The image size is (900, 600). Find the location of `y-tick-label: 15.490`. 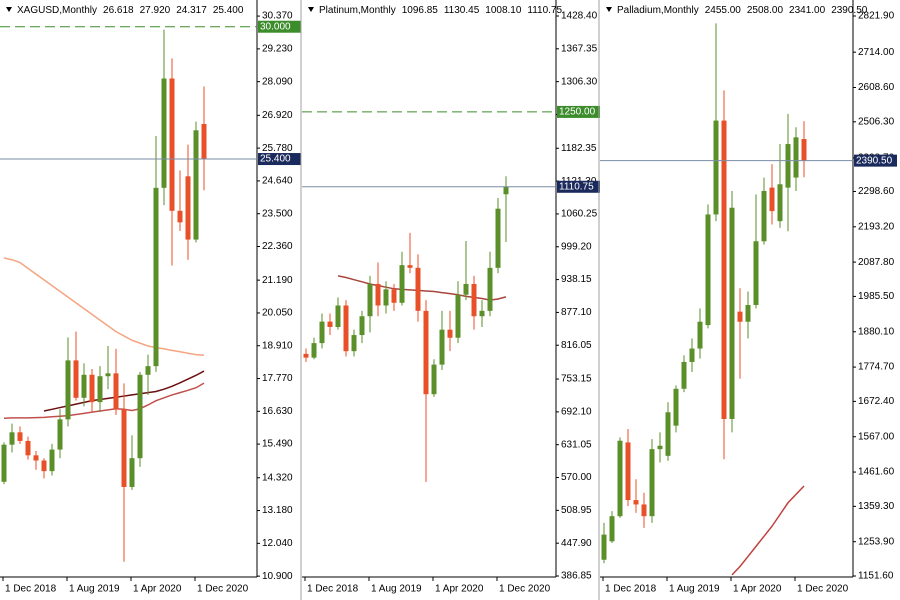

y-tick-label: 15.490 is located at coordinates (277, 444).